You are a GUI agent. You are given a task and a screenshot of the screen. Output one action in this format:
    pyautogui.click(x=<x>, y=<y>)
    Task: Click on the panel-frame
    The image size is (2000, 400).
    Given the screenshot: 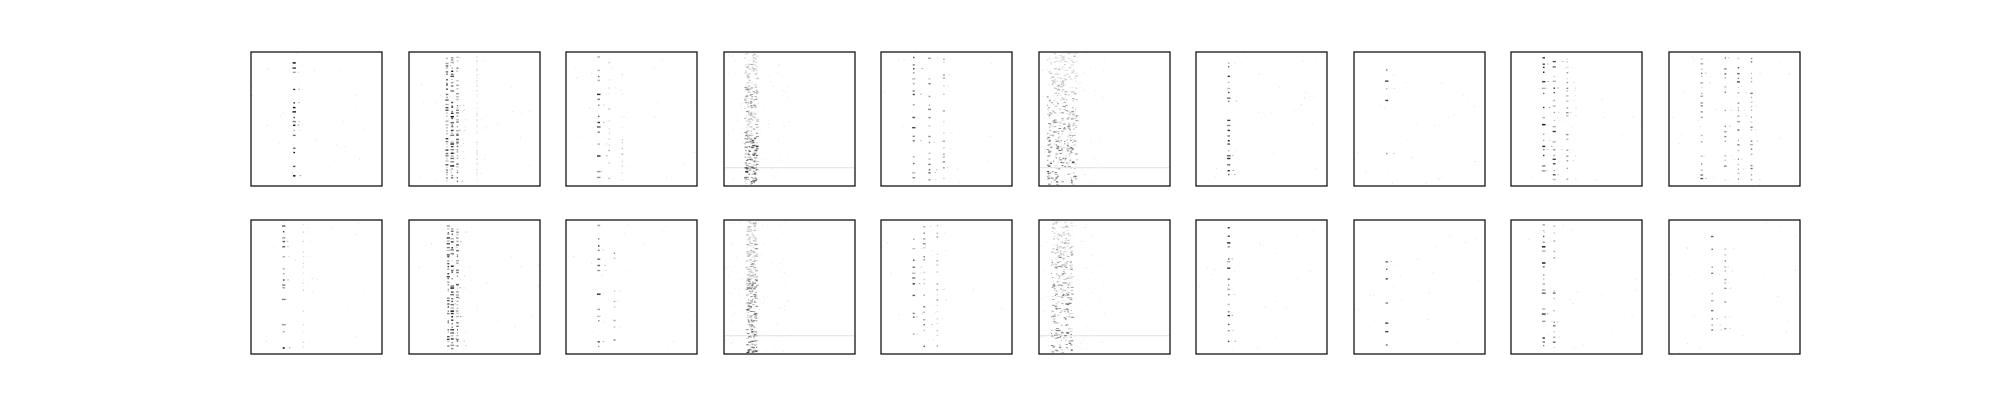 What is the action you would take?
    pyautogui.click(x=1576, y=119)
    